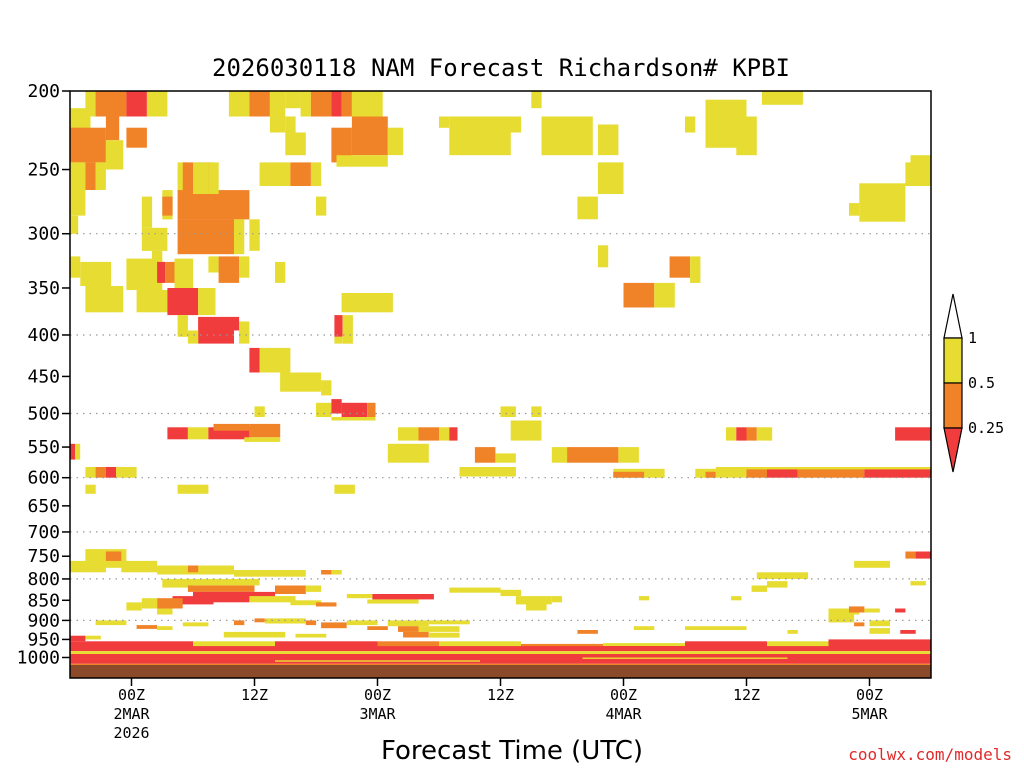 Image resolution: width=1024 pixels, height=768 pixels. Describe the element at coordinates (981, 383) in the screenshot. I see `legend-label: 0.5` at that location.